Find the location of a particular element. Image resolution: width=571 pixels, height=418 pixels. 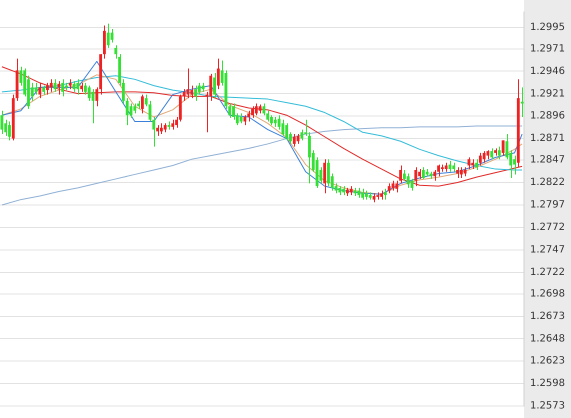

y-tick-label: 1.2822 is located at coordinates (548, 182).